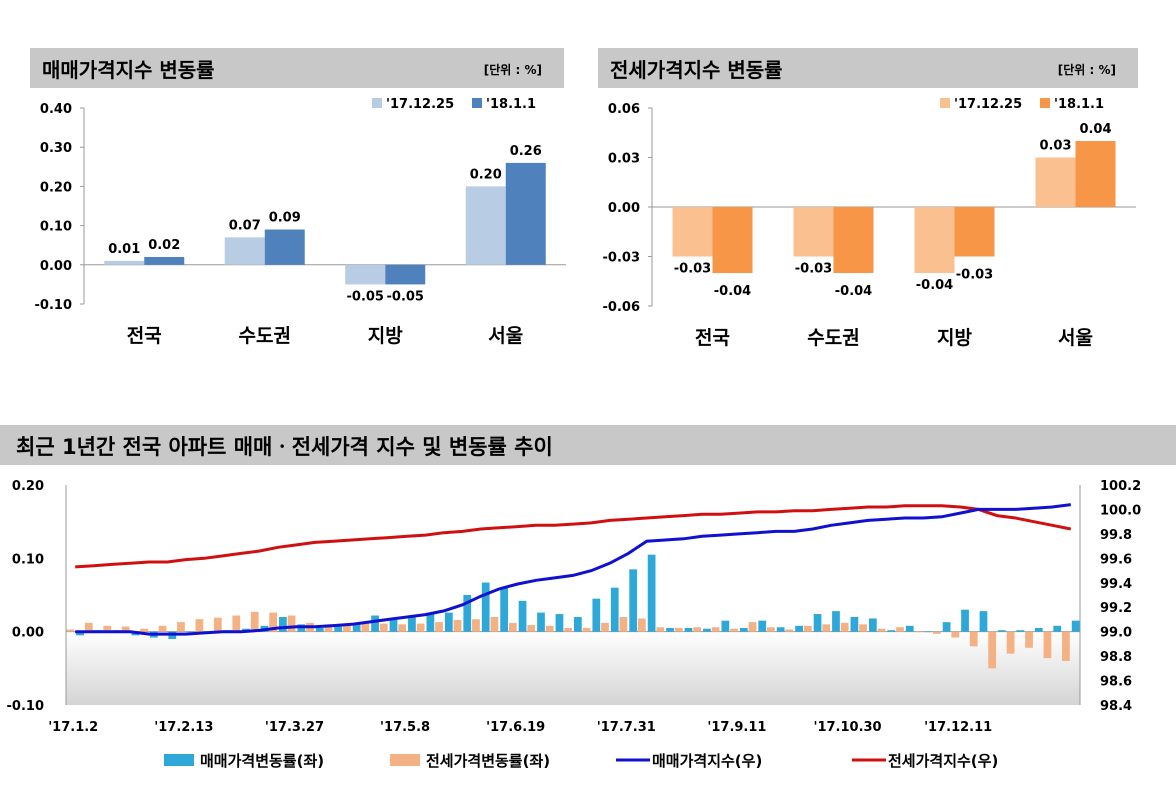 Image resolution: width=1176 pixels, height=797 pixels. Describe the element at coordinates (868, 68) in the screenshot. I see `jeonse-panel-header: 전세가격지수 변동률 [단위 : %]` at that location.